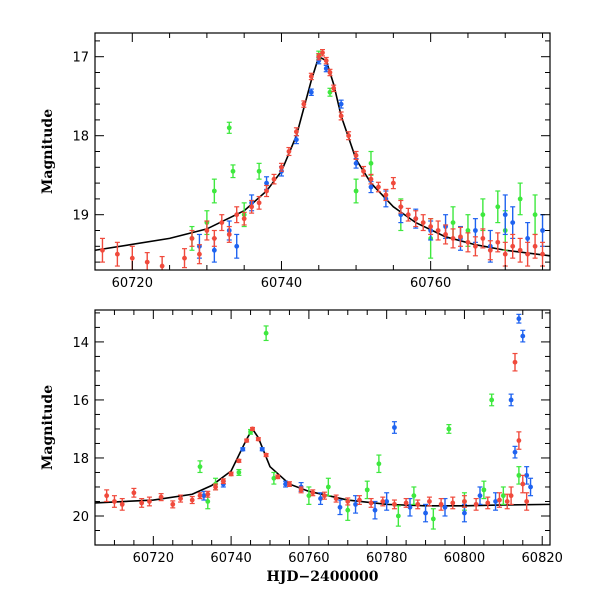 This screenshot has width=600, height=600. What do you see at coordinates (386, 558) in the screenshot?
I see `x-tick-label: 60780` at bounding box center [386, 558].